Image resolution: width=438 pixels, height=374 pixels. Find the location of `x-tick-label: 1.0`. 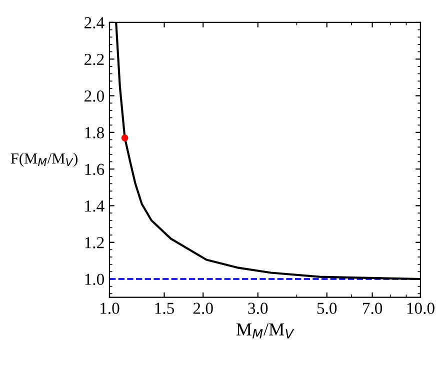

x-tick-label: 1.0 is located at coordinates (110, 308).